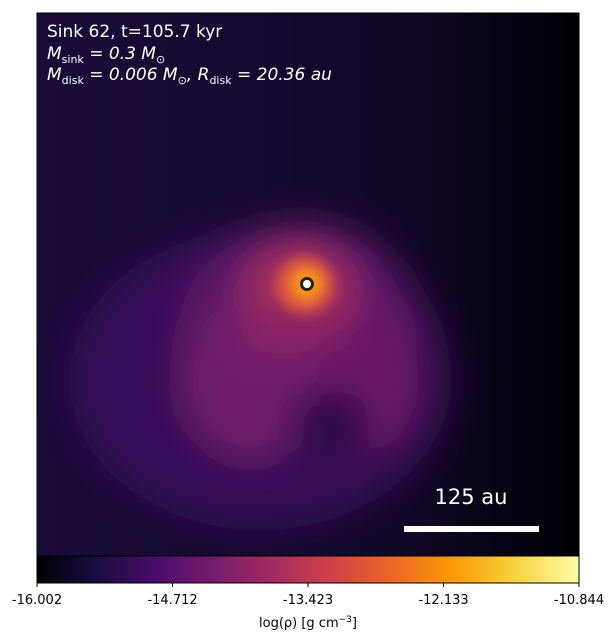 The width and height of the screenshot is (615, 644). Describe the element at coordinates (37, 600) in the screenshot. I see `tick-label: -16.002` at that location.